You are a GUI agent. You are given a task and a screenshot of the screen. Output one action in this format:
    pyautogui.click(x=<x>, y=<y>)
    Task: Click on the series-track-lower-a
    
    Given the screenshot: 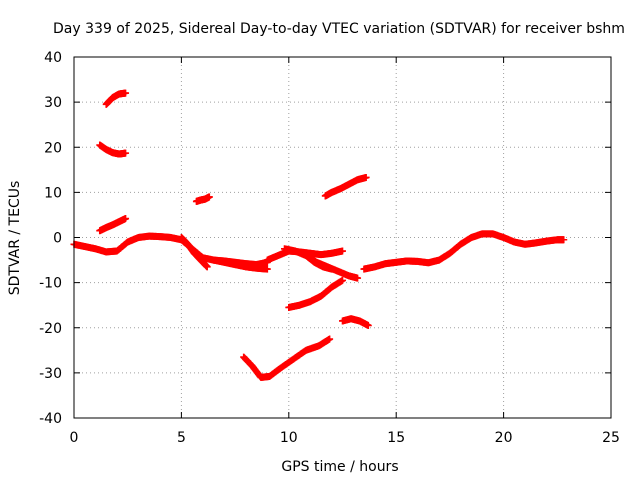 What is the action you would take?
    pyautogui.click(x=315, y=293)
    